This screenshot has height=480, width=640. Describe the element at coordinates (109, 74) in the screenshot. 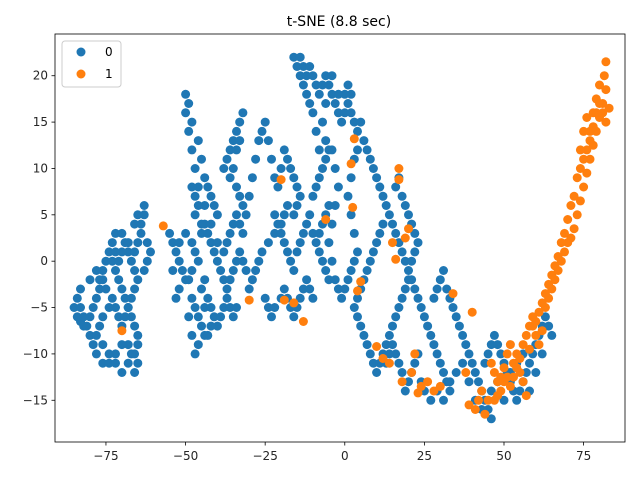

I see `legend-label-1: 1` at that location.